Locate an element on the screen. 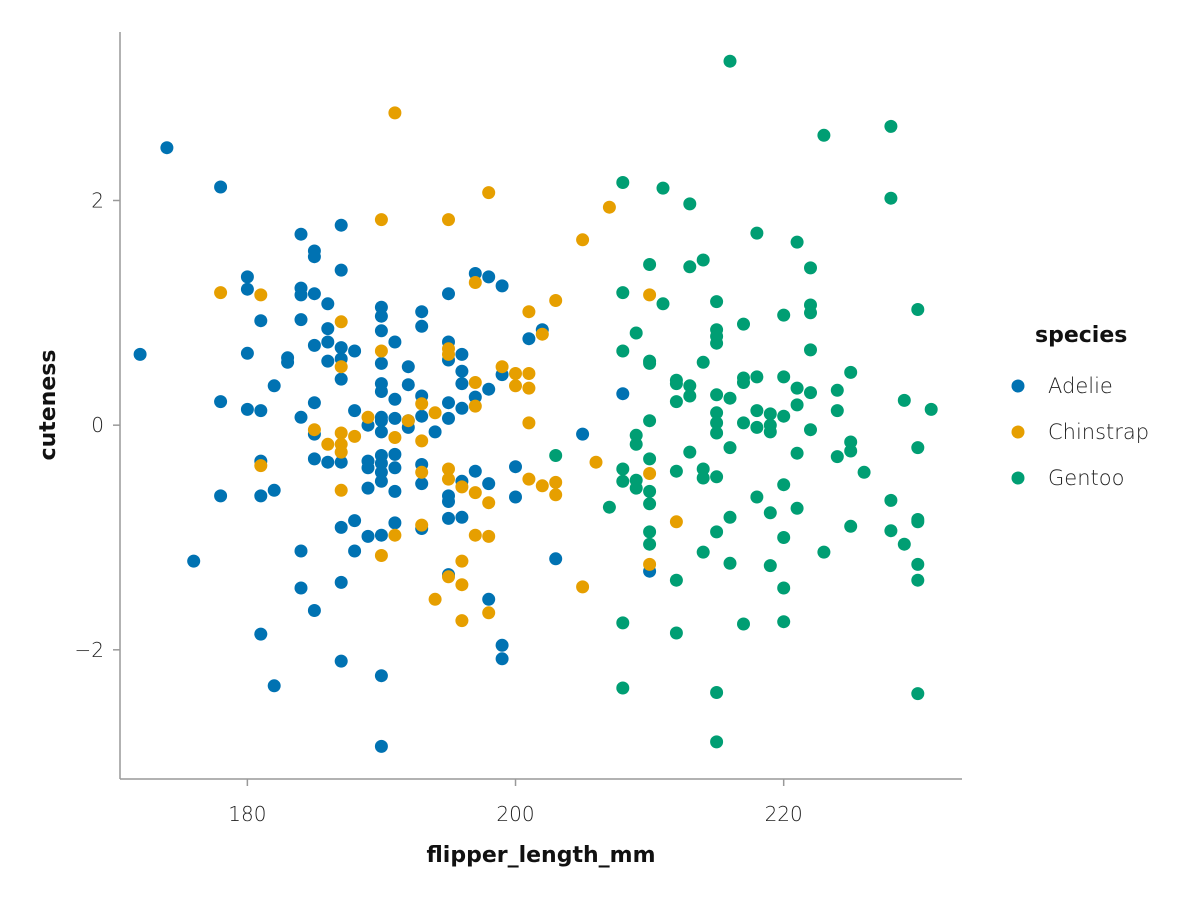 This screenshot has width=1200, height=900. x-ticks: 180 200 220 is located at coordinates (515, 802).